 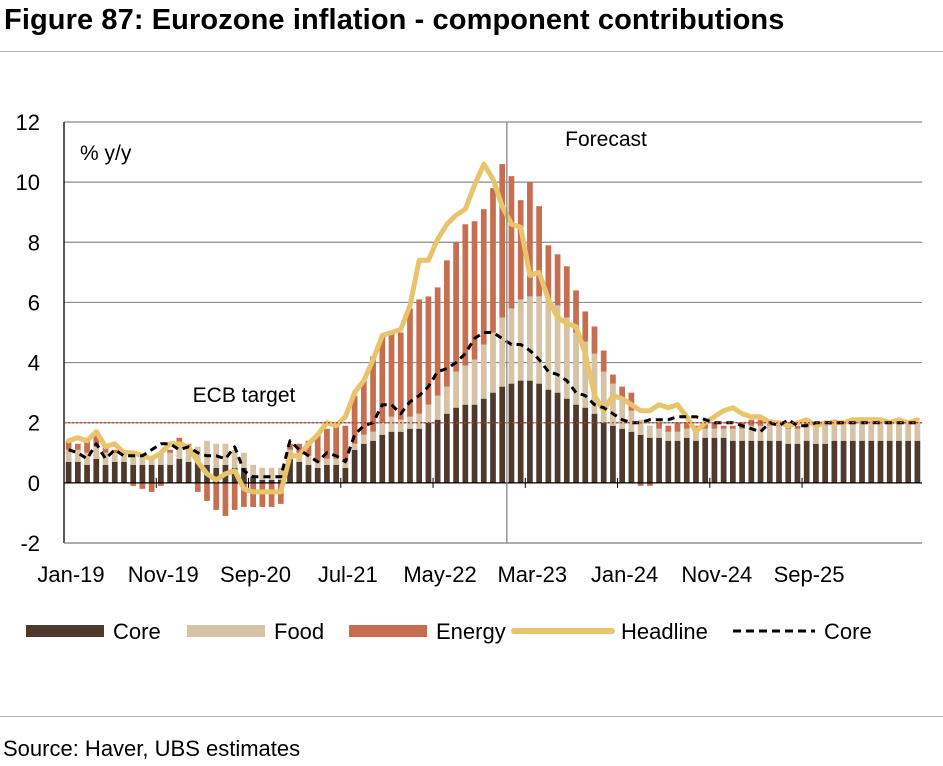 I want to click on y-tick-label: 6, so click(x=34, y=302).